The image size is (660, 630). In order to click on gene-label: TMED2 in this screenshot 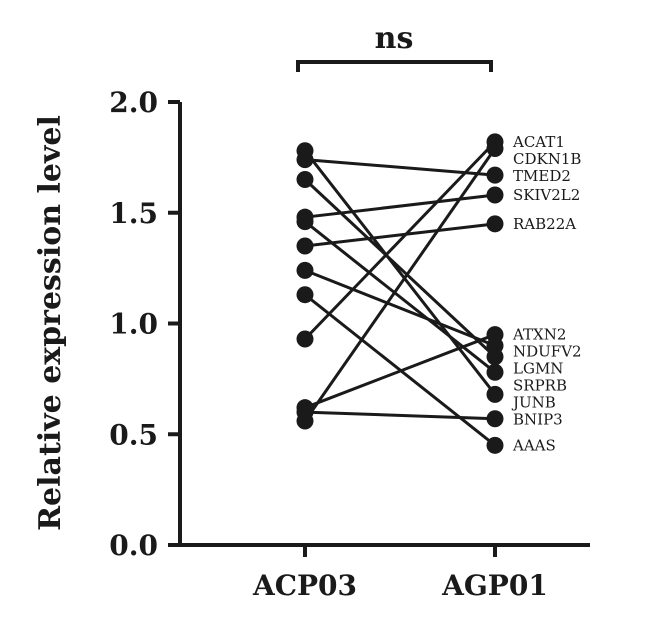, I will do `click(542, 176)`.